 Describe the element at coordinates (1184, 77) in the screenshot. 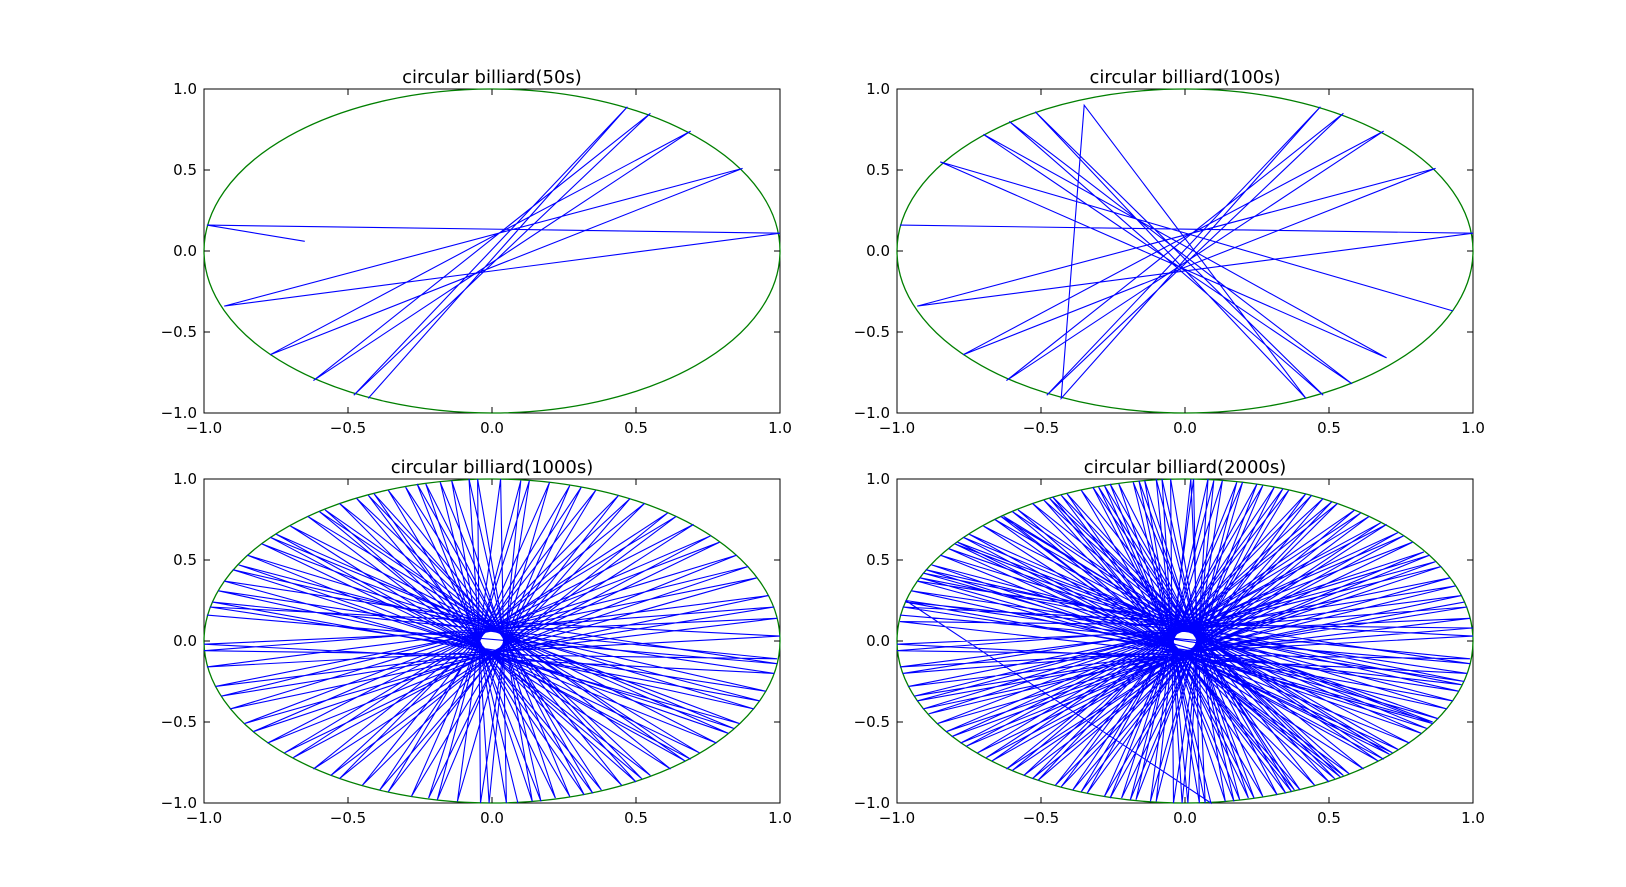

I see `plot-title: circular billiard(100s)` at that location.